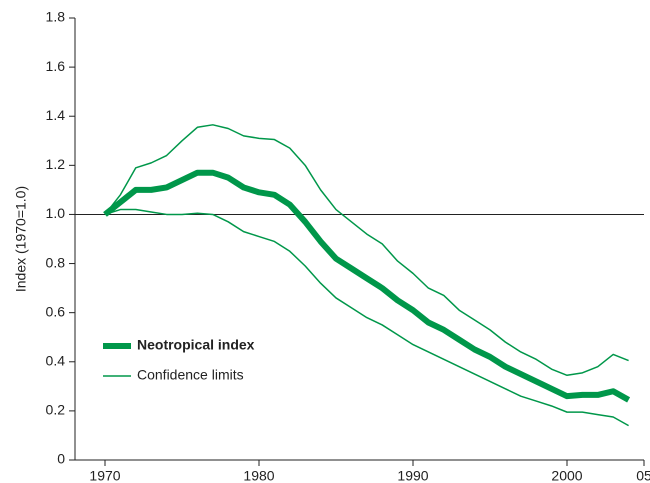 The image size is (650, 483). Describe the element at coordinates (56, 360) in the screenshot. I see `y-tick-label: 0.4` at that location.